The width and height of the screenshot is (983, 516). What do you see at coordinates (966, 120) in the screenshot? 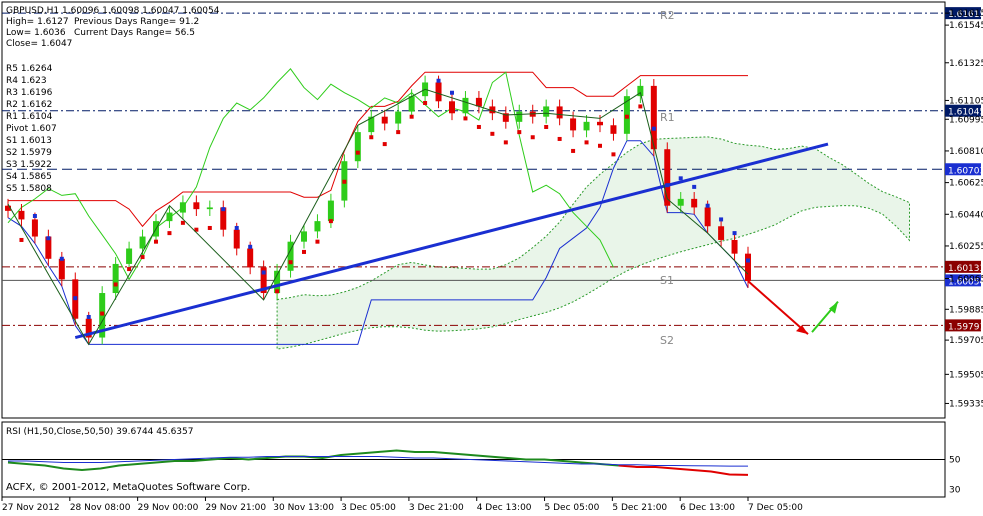
I see `y-axis-tick-label: 1.60995` at bounding box center [966, 120].